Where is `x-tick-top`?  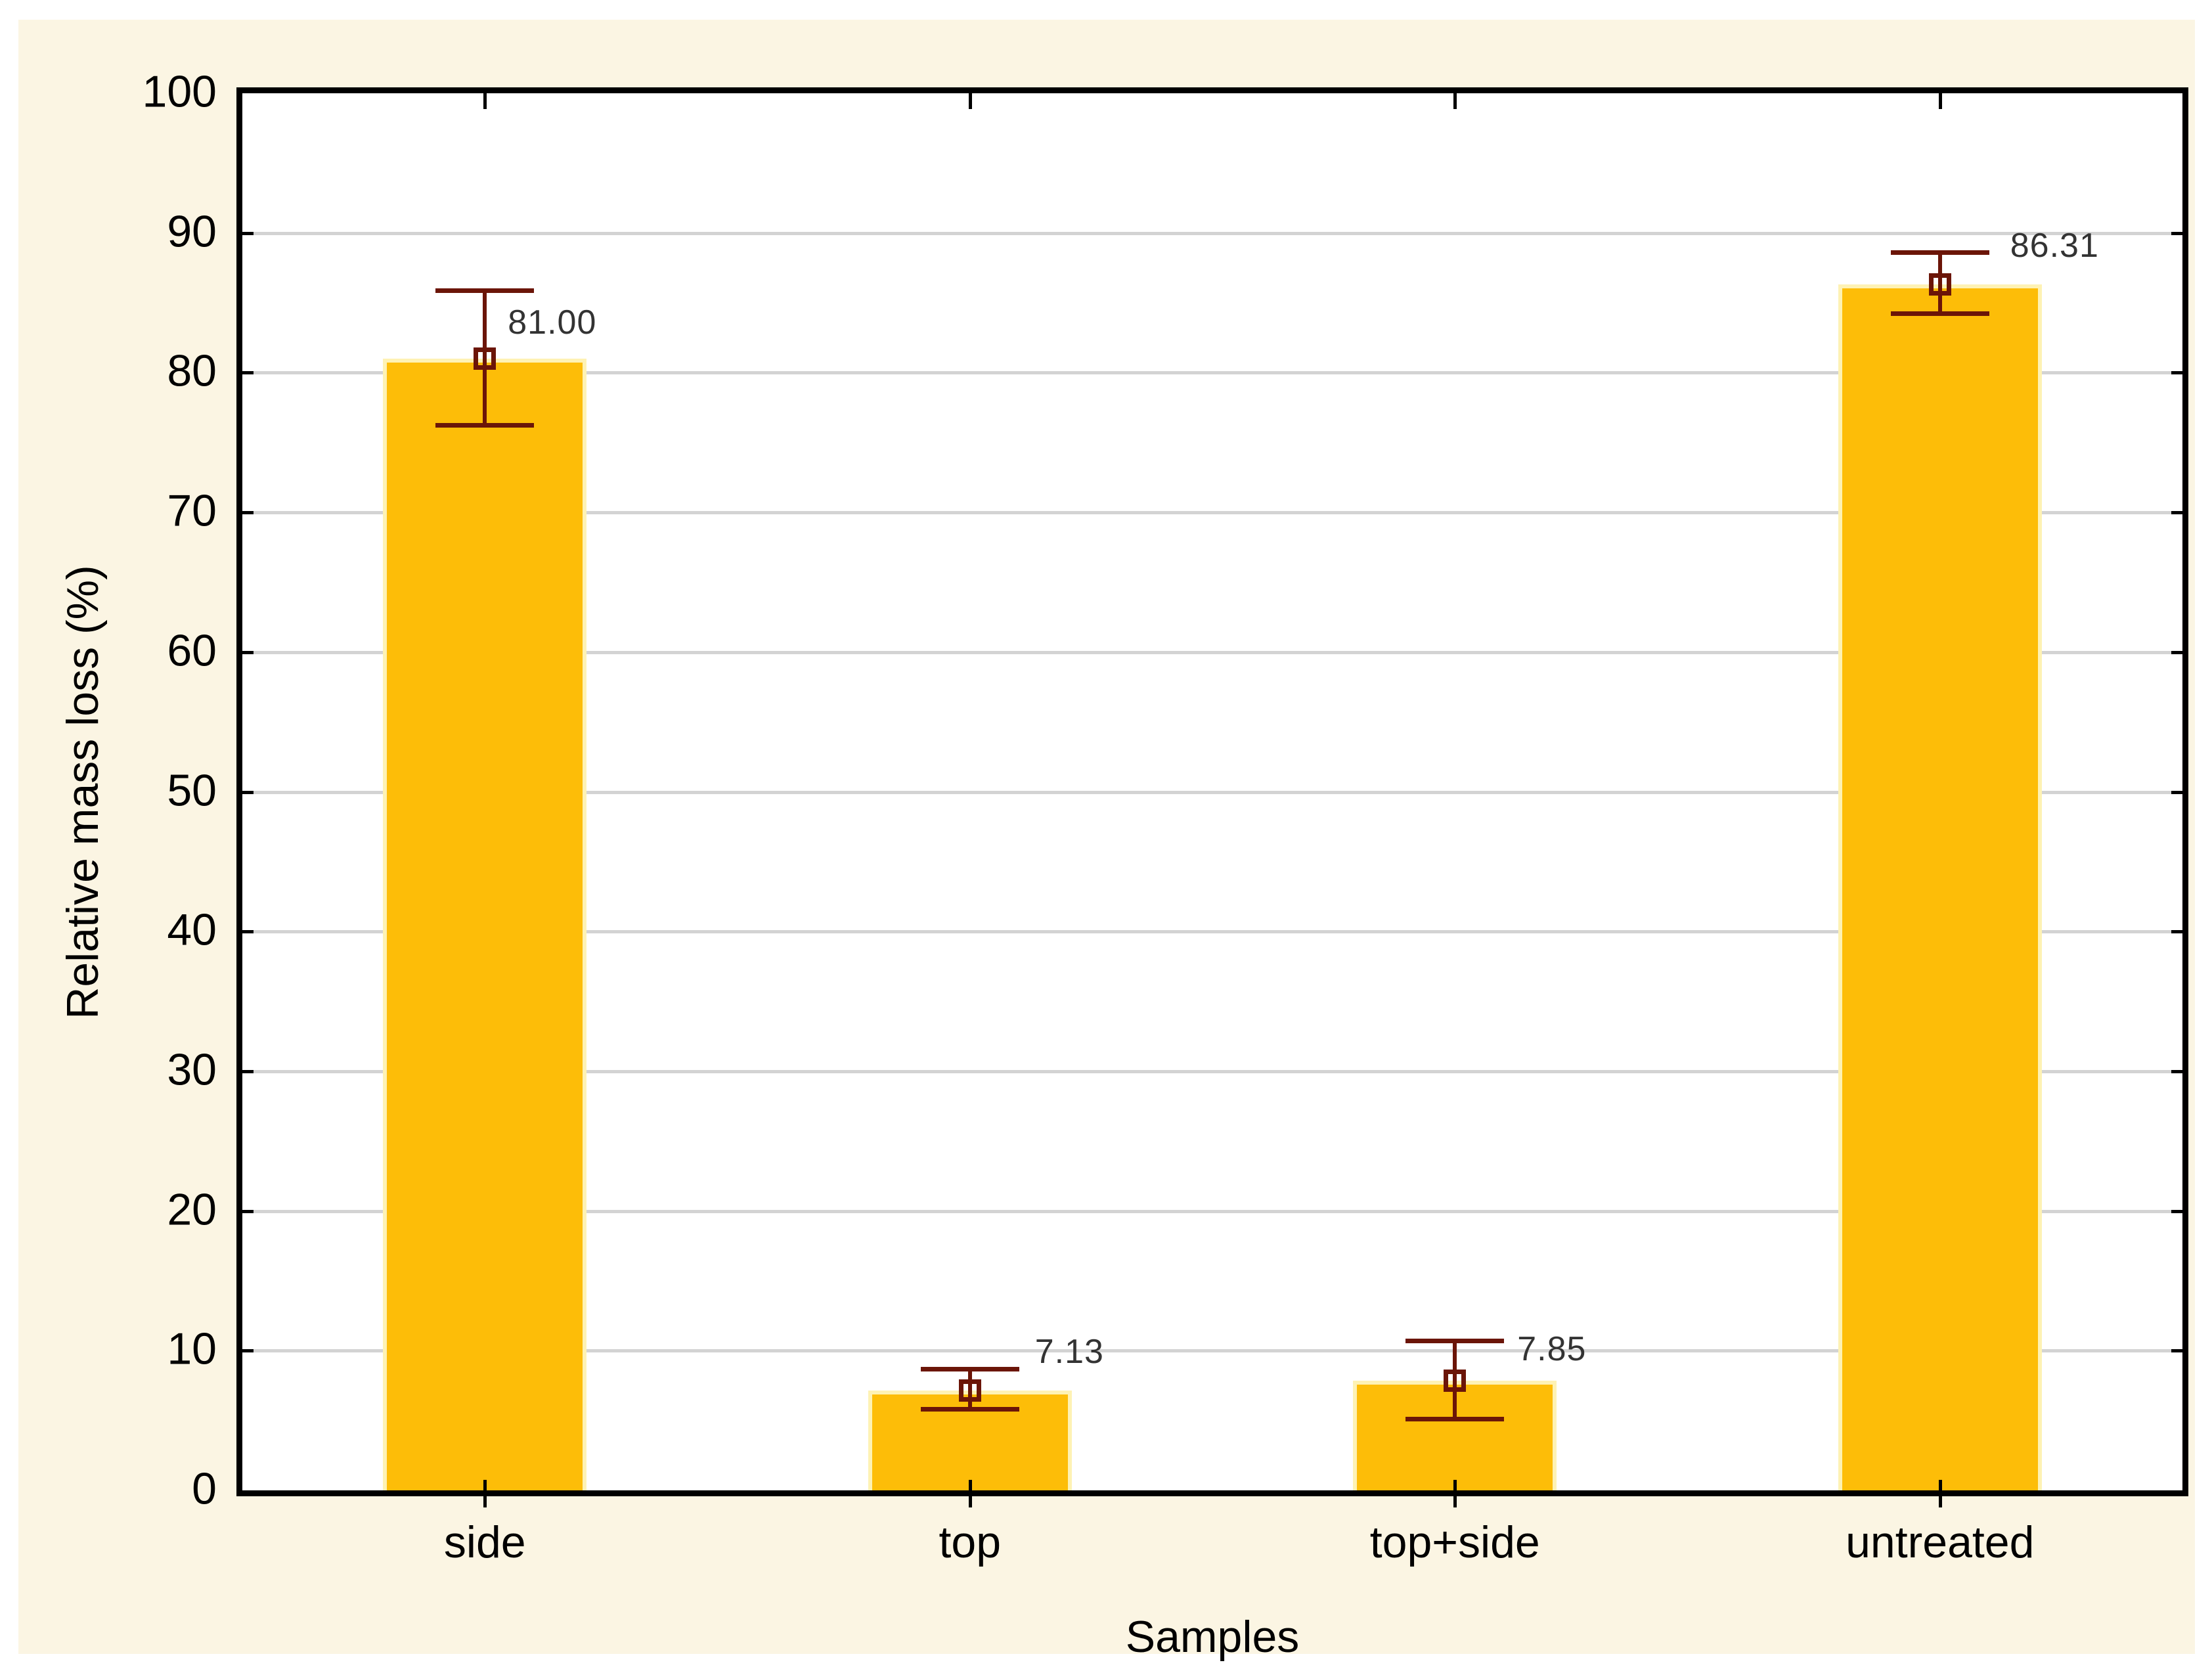
x-tick-top is located at coordinates (970, 1498).